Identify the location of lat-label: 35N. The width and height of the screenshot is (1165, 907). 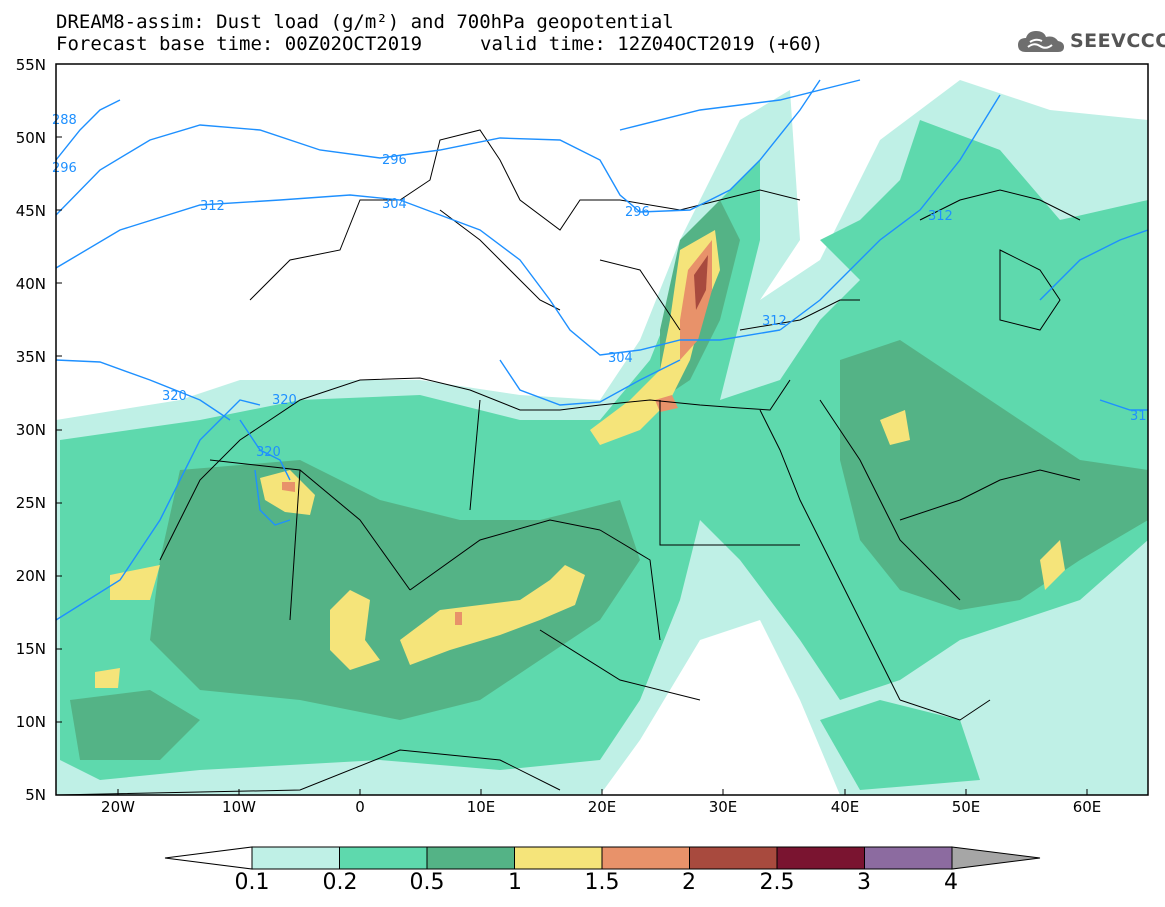
(30, 357).